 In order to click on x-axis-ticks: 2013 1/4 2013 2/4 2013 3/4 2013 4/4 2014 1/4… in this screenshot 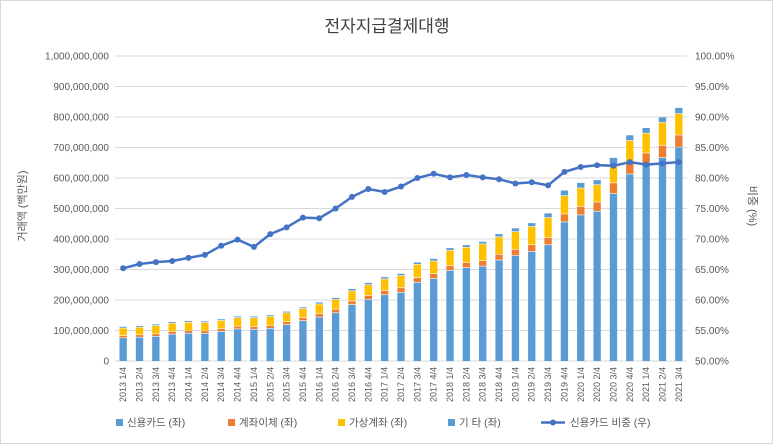, I will do `click(401, 384)`.